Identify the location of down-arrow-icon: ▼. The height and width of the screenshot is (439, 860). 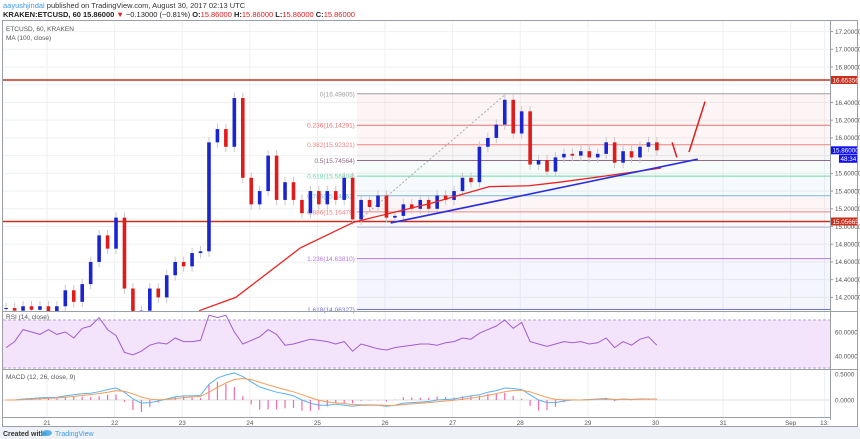
(119, 14).